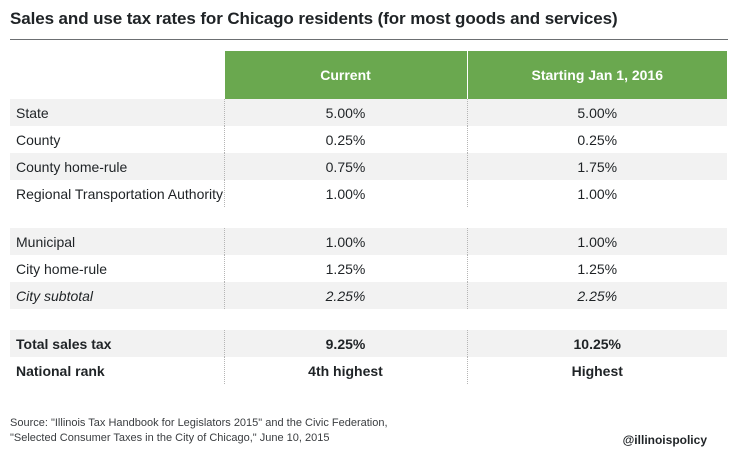 Image resolution: width=743 pixels, height=464 pixels. Describe the element at coordinates (64, 343) in the screenshot. I see `row-label: Total sales tax` at that location.